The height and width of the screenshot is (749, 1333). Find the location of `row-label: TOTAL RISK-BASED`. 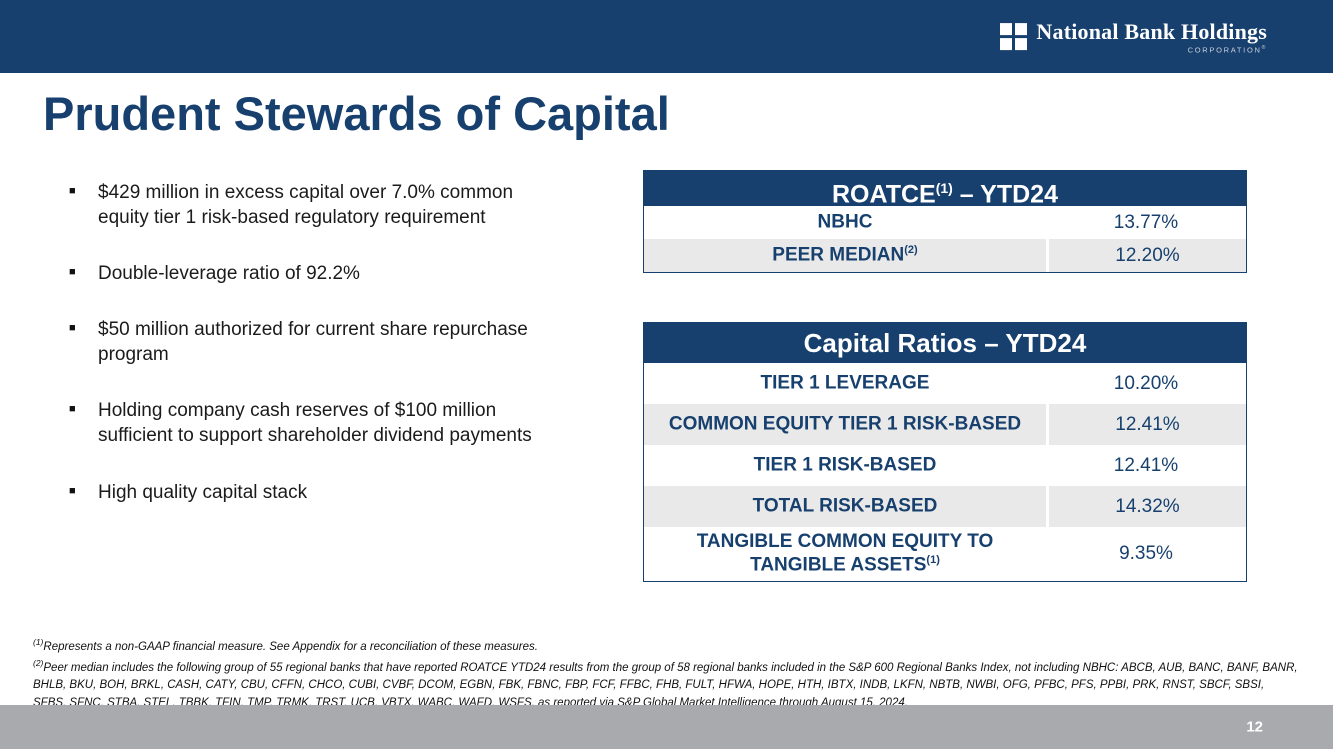

row-label: TOTAL RISK-BASED is located at coordinates (845, 506).